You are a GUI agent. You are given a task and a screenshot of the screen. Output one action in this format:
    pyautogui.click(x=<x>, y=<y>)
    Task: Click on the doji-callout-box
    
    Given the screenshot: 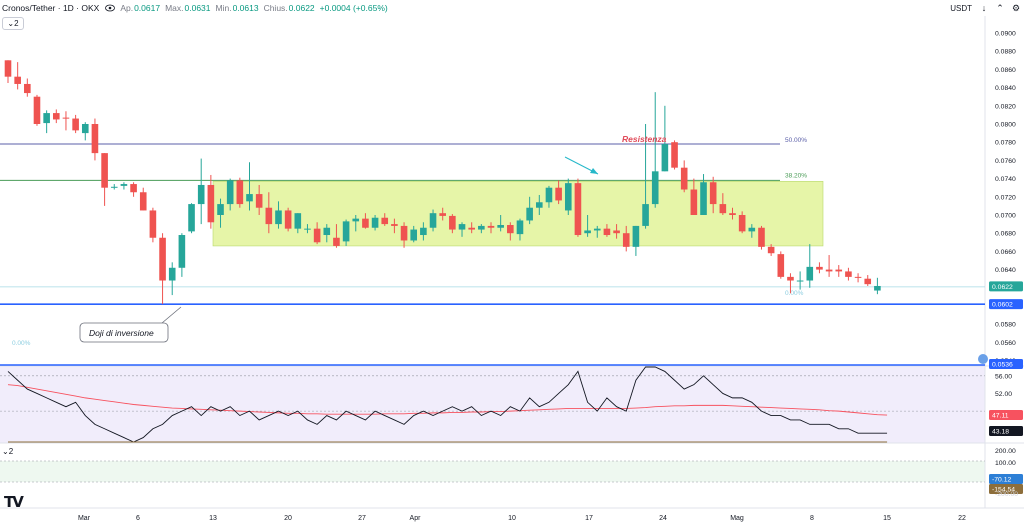 What is the action you would take?
    pyautogui.click(x=124, y=332)
    